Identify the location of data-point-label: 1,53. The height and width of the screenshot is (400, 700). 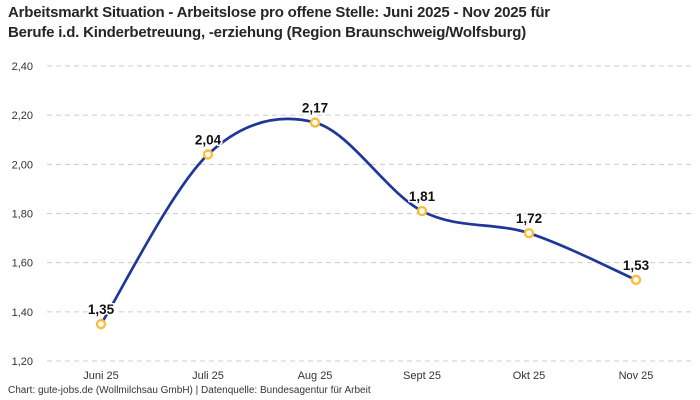
(636, 265).